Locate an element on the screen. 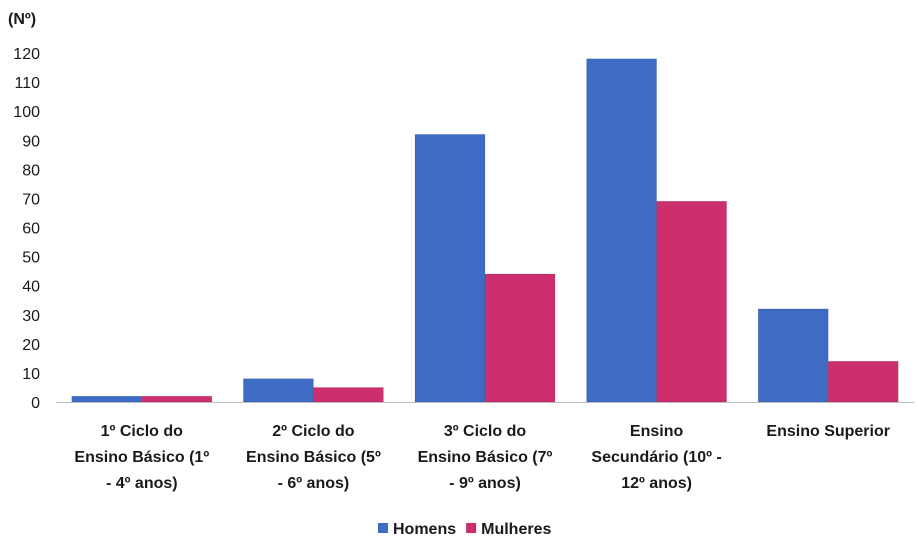 This screenshot has height=545, width=918. x-category-label: Ensino Superior is located at coordinates (828, 431).